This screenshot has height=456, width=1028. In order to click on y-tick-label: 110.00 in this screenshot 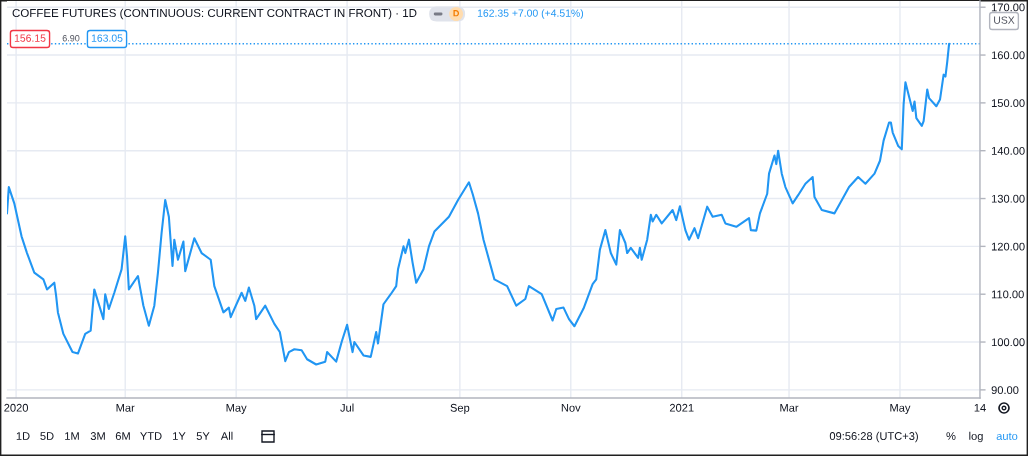, I will do `click(1007, 294)`.